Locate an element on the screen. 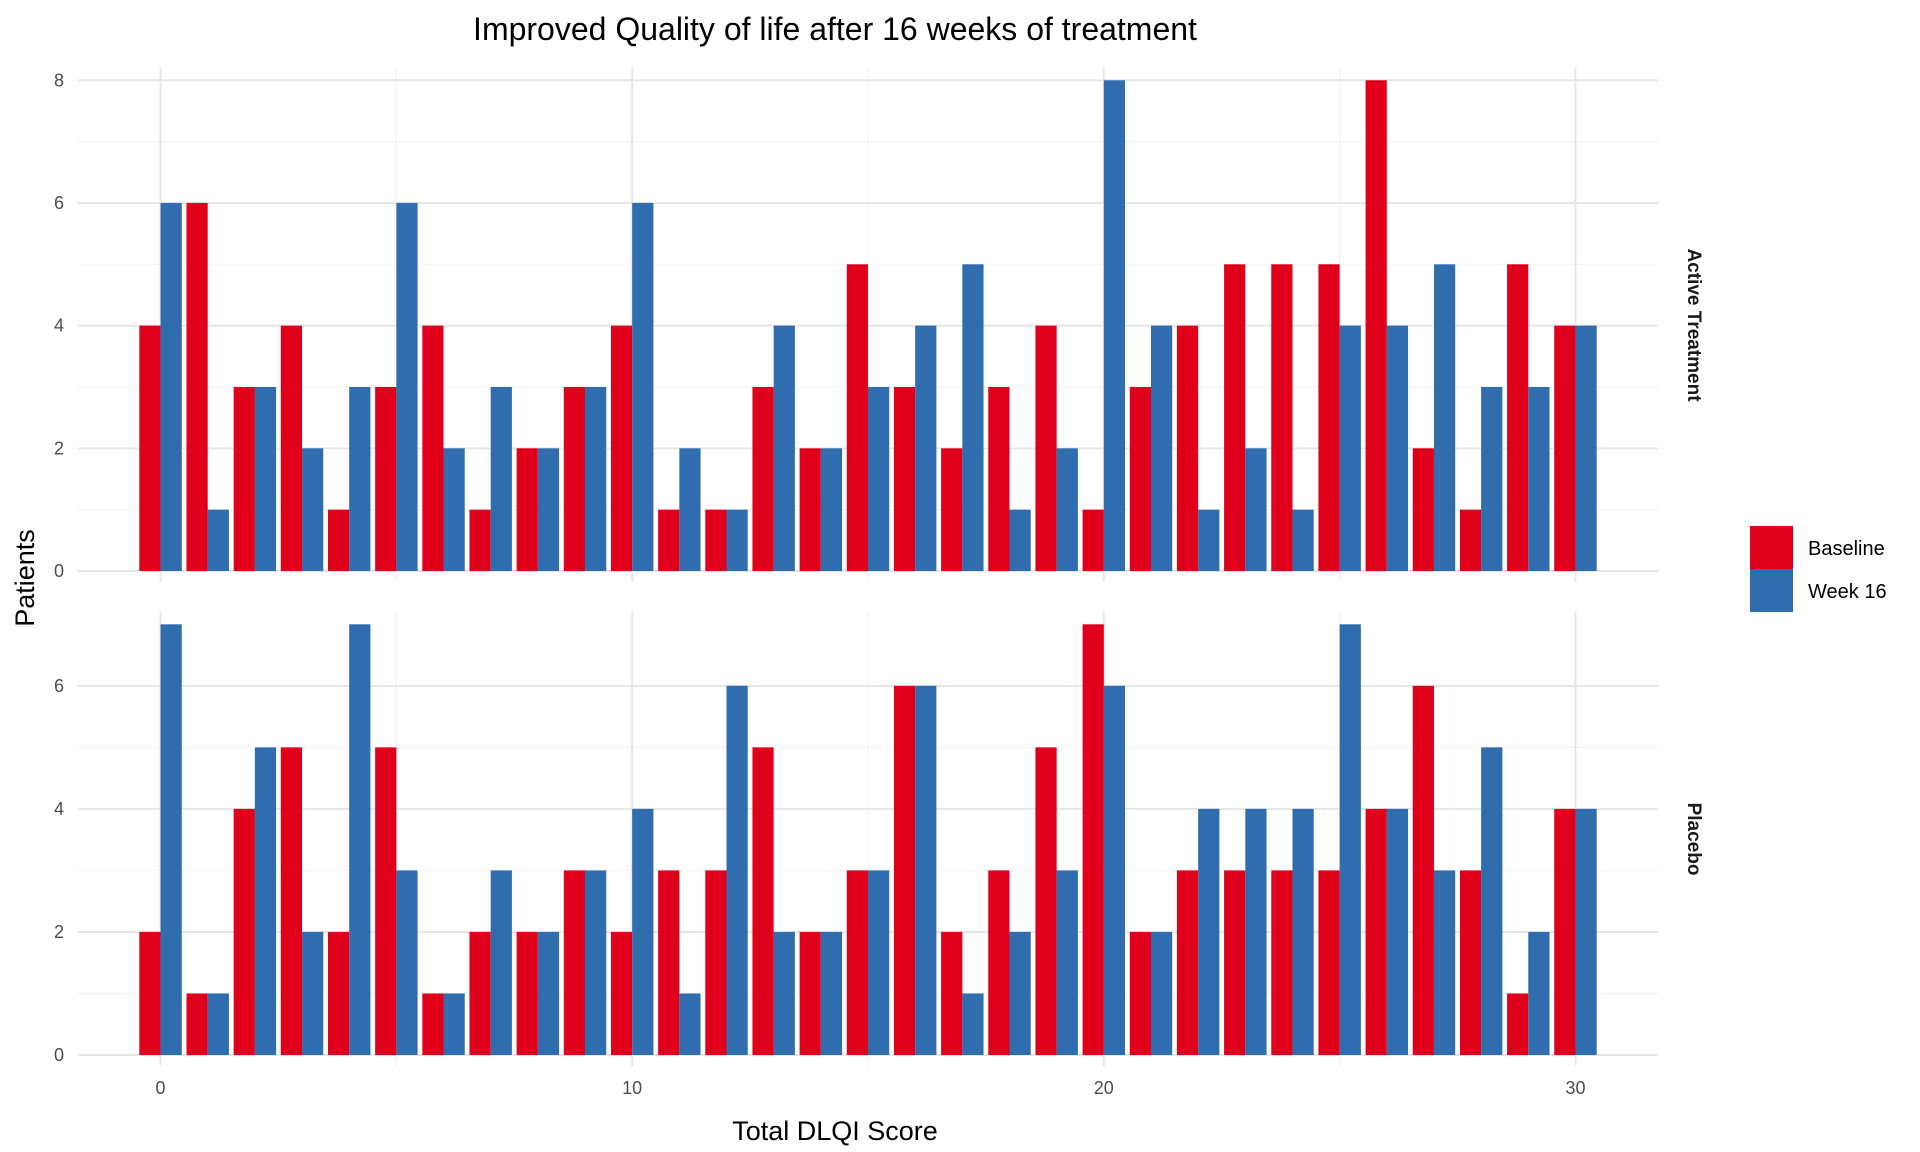  x-tick-label: 30 is located at coordinates (1575, 1088).